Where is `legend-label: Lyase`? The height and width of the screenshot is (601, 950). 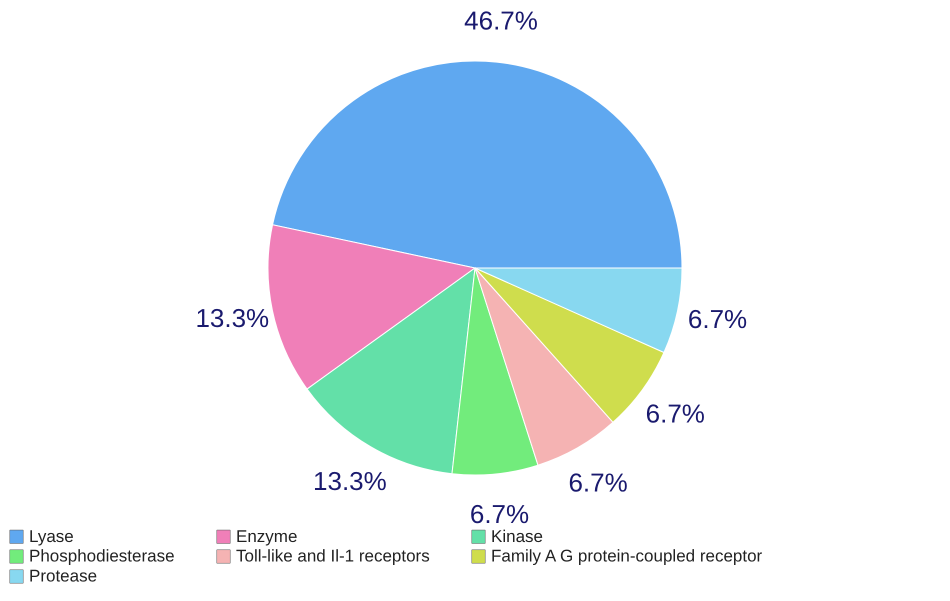 legend-label: Lyase is located at coordinates (51, 536).